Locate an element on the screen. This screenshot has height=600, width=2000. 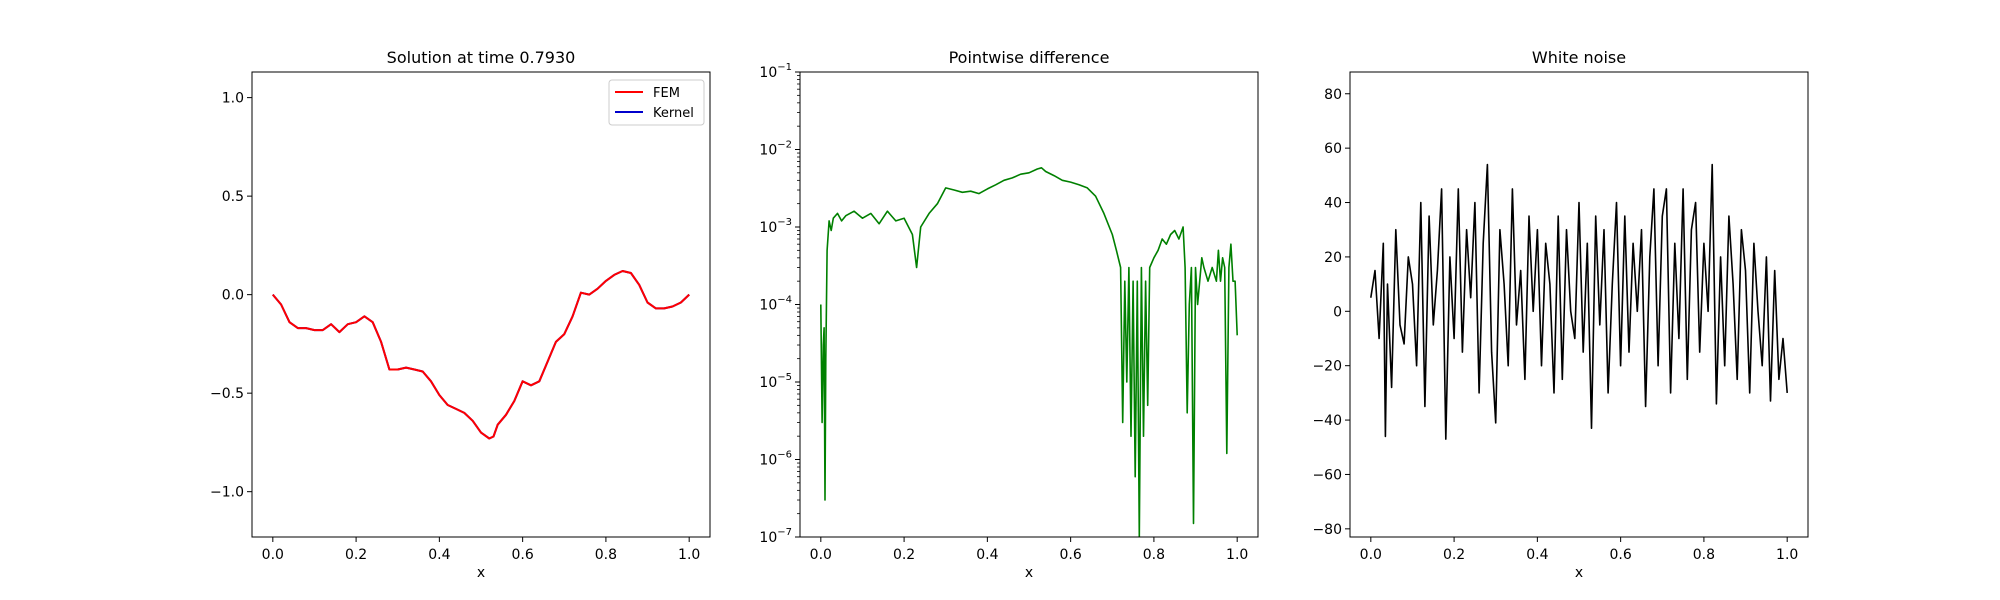
solution-x-tick-label: 1.0 is located at coordinates (689, 555).